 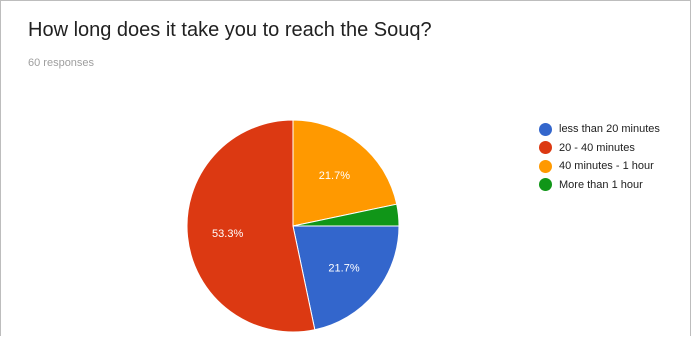 What do you see at coordinates (609, 129) in the screenshot?
I see `legend-label: less than 20 minutes` at bounding box center [609, 129].